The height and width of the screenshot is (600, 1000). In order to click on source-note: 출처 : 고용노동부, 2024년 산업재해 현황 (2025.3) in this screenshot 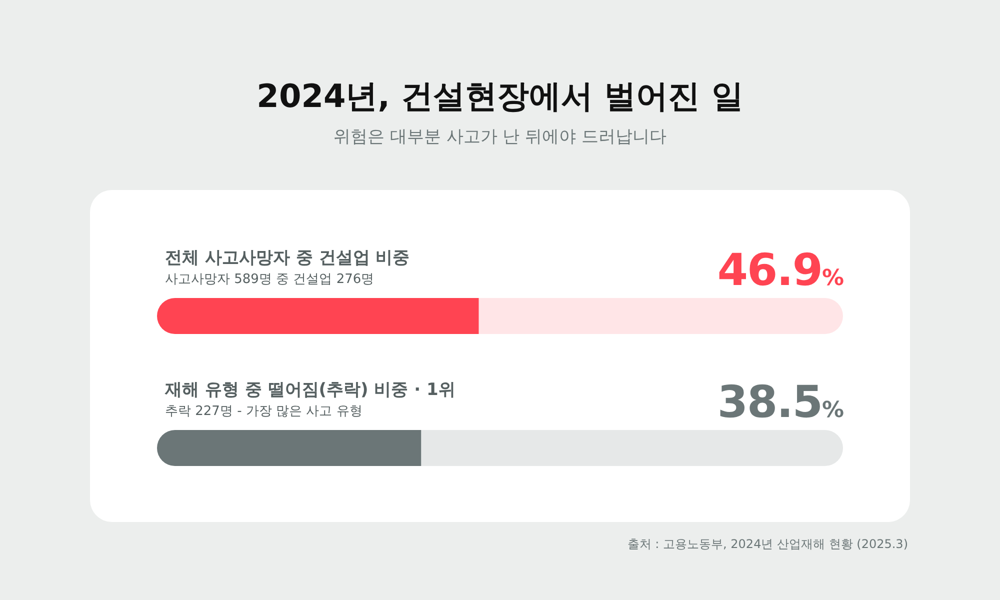, I will do `click(767, 544)`.